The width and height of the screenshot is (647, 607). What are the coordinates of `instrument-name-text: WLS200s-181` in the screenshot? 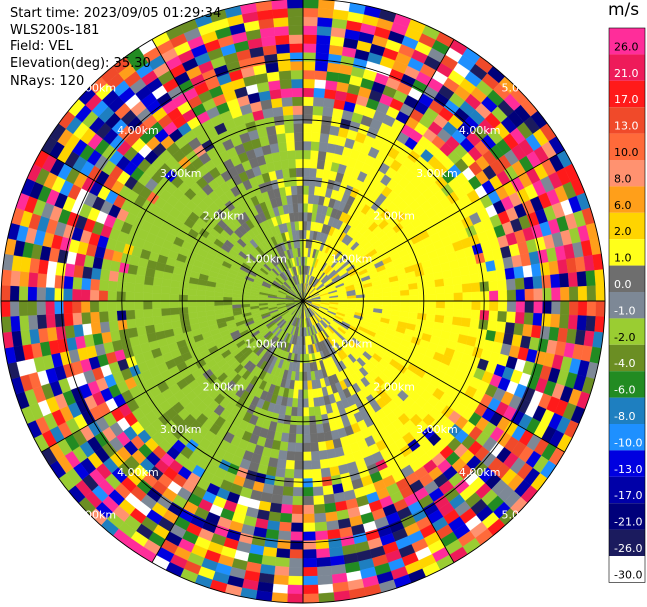 It's located at (55, 30).